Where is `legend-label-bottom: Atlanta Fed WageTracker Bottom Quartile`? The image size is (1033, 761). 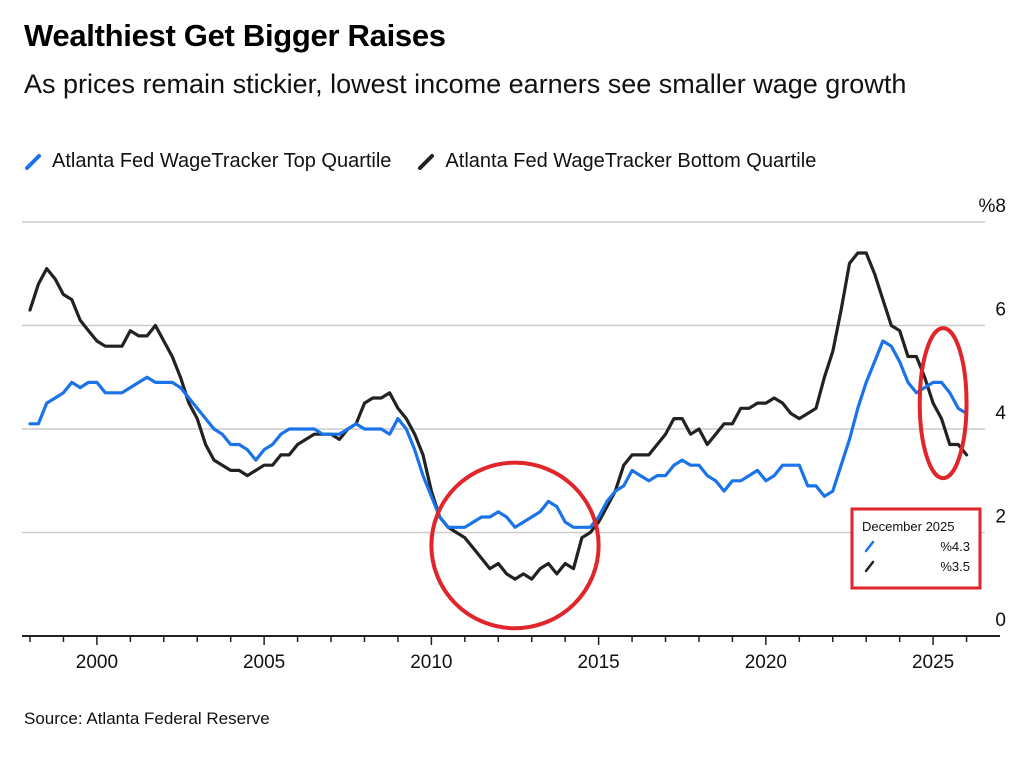
legend-label-bottom: Atlanta Fed WageTracker Bottom Quartile is located at coordinates (631, 161).